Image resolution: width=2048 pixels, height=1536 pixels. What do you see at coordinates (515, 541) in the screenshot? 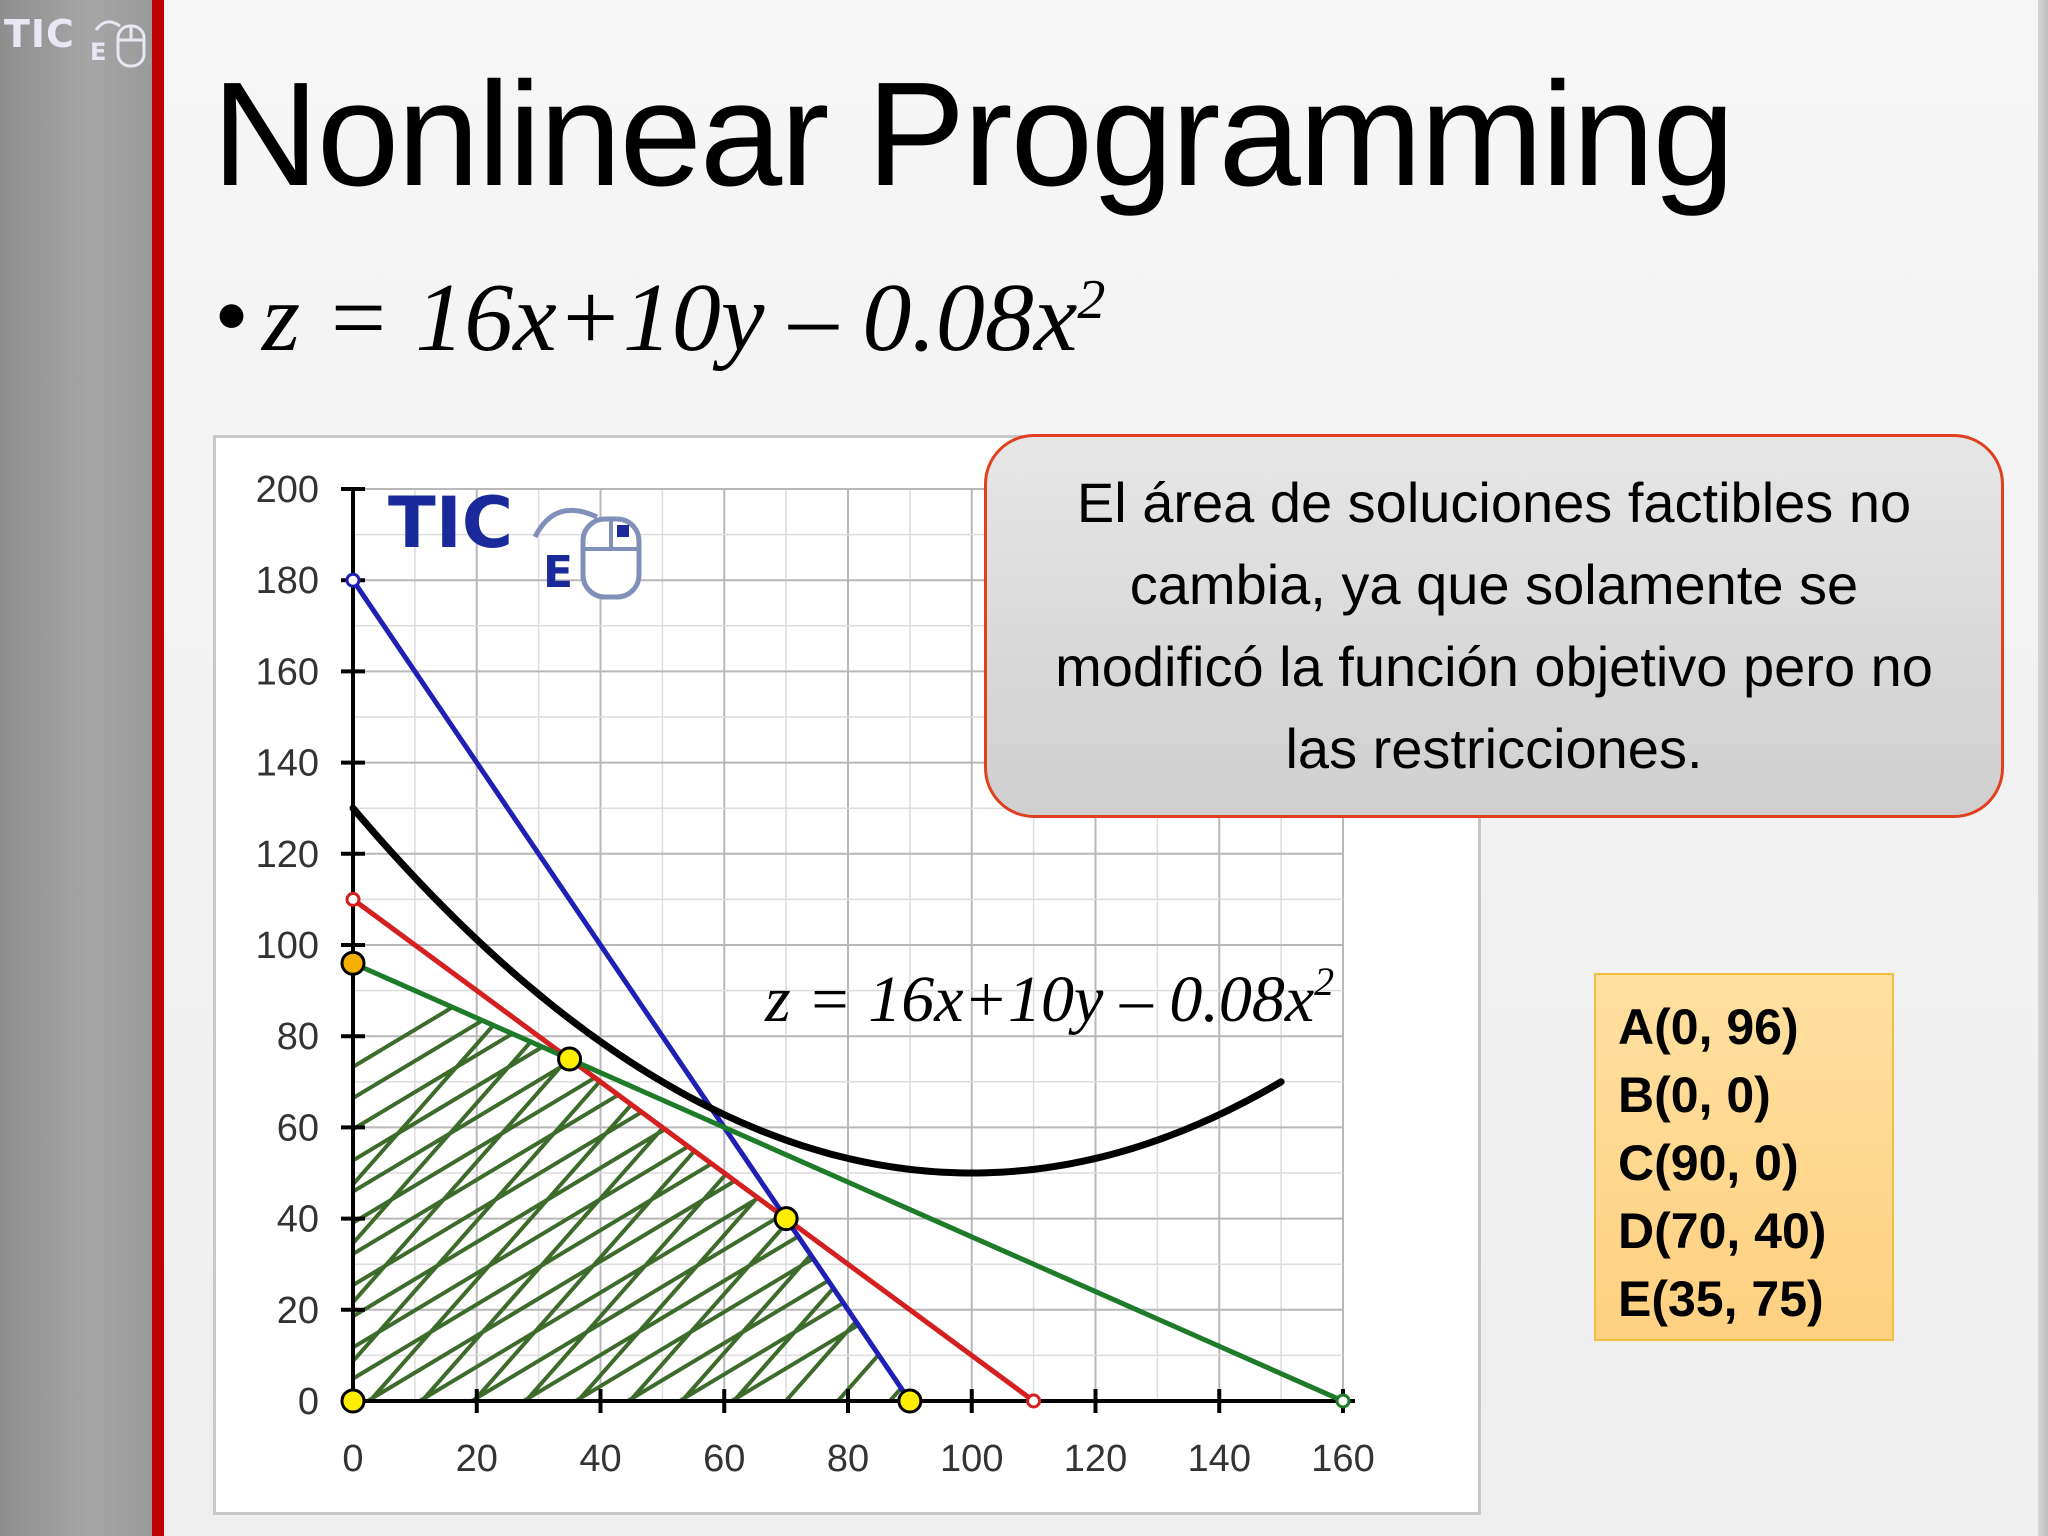
I see `chart-watermark: TIC E` at bounding box center [515, 541].